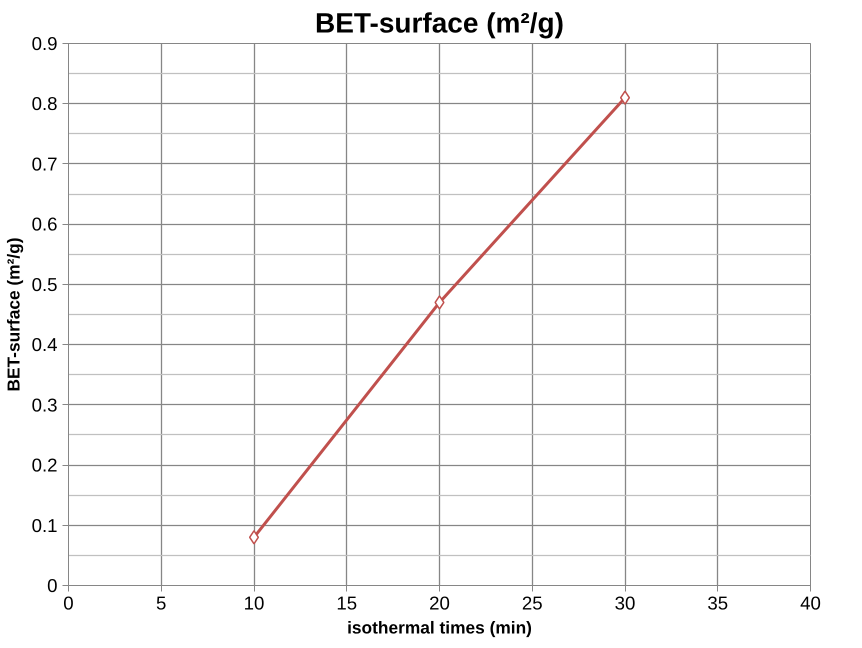 The image size is (862, 648). What do you see at coordinates (45, 284) in the screenshot?
I see `y-tick-label: 0.5` at bounding box center [45, 284].